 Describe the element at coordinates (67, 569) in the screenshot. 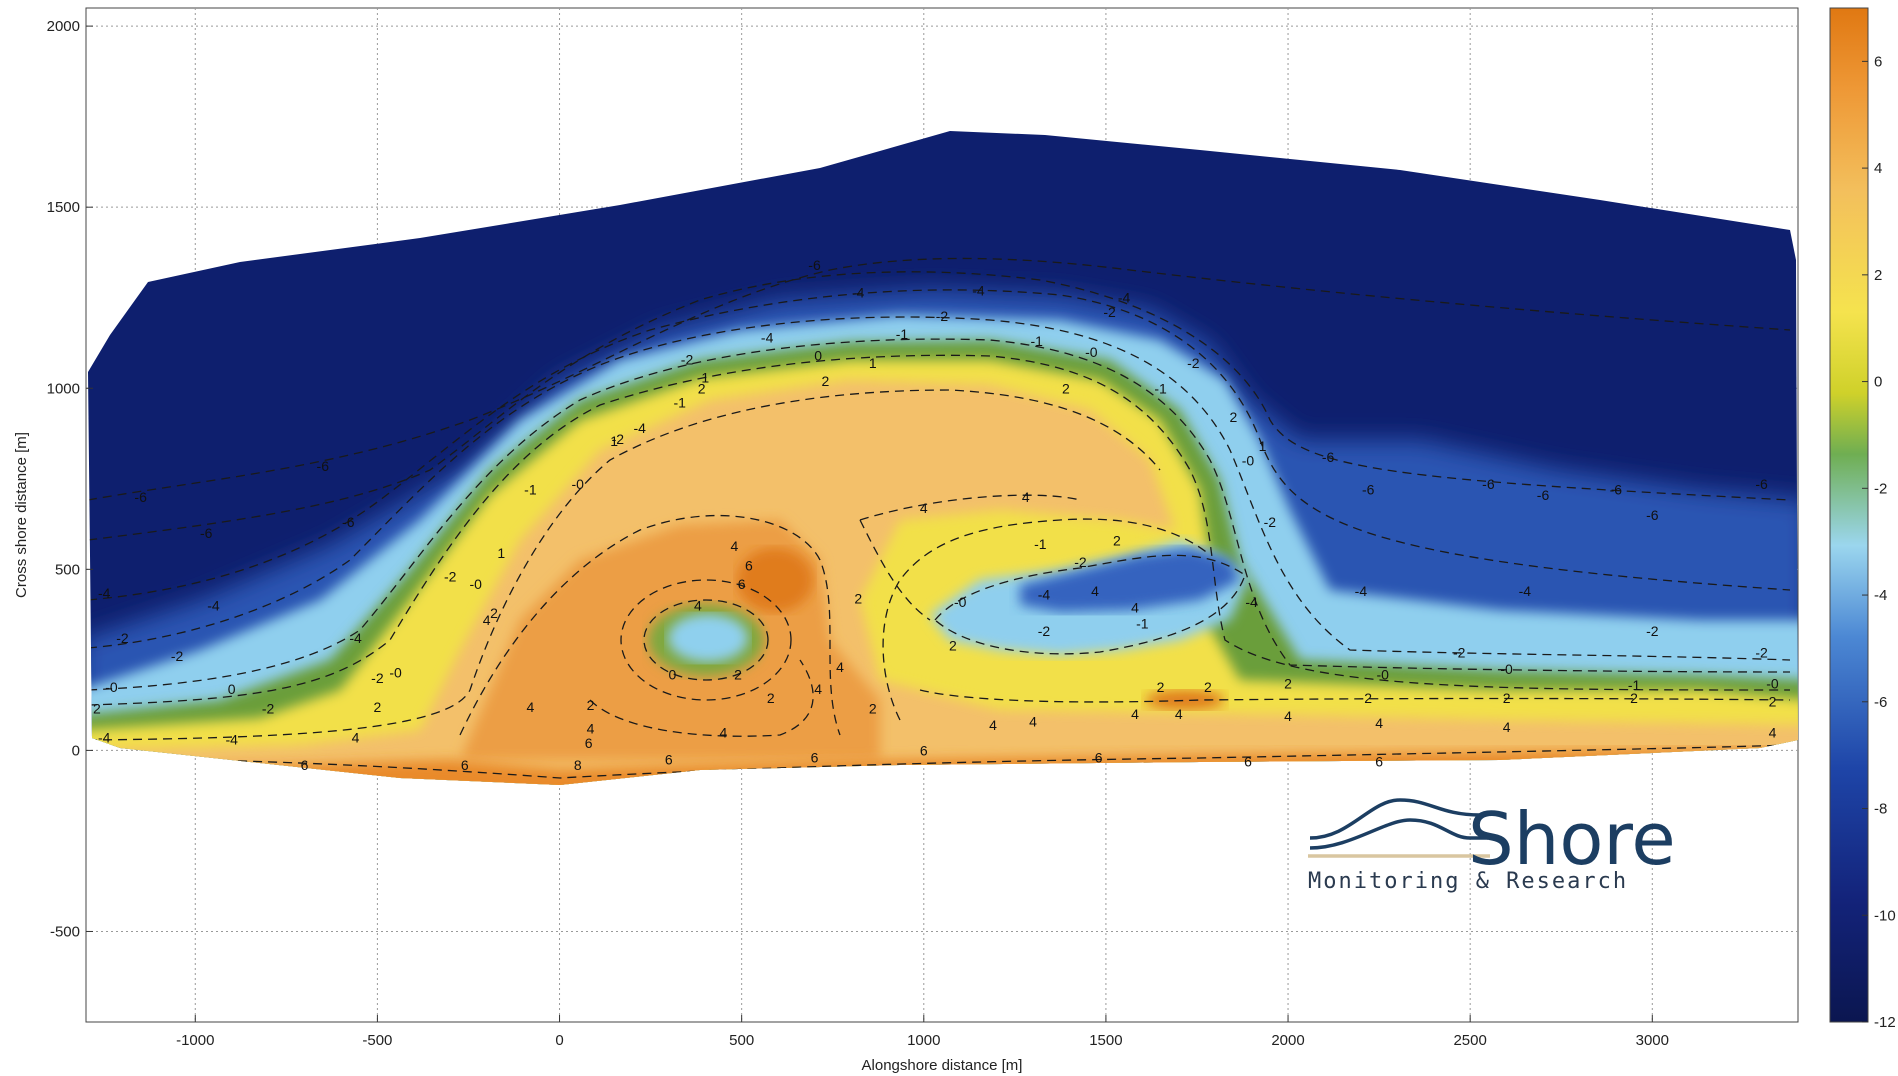

I see `y-tick-label: 500` at that location.